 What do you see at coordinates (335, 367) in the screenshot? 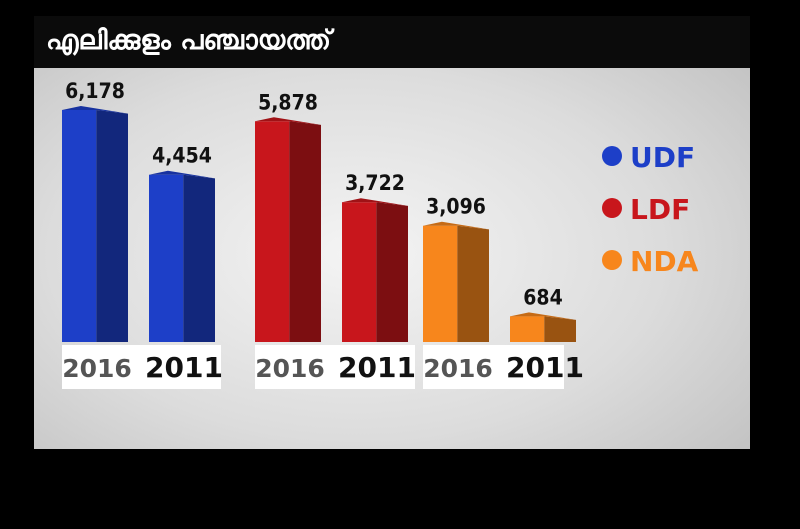
I see `year-label-strip-ldf` at bounding box center [335, 367].